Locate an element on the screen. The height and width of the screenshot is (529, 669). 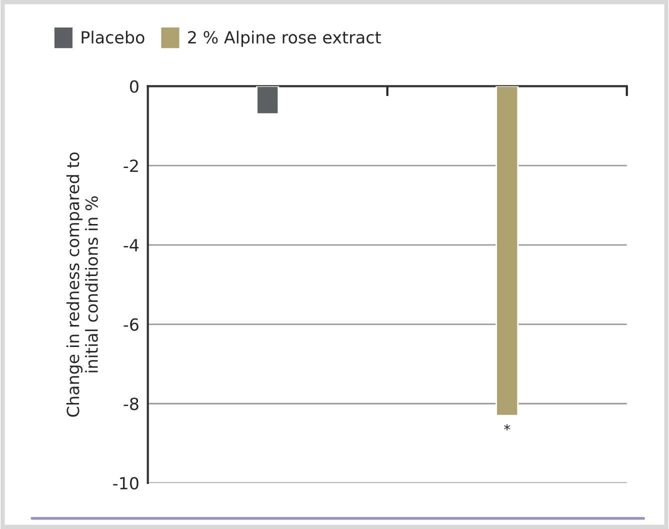
y-tick-label: -4 is located at coordinates (131, 245).